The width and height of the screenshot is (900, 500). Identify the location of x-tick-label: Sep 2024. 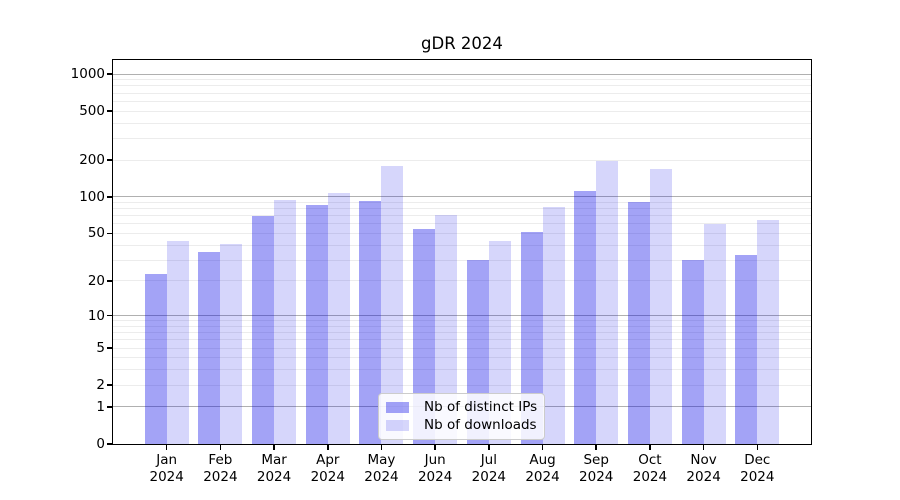
(596, 468).